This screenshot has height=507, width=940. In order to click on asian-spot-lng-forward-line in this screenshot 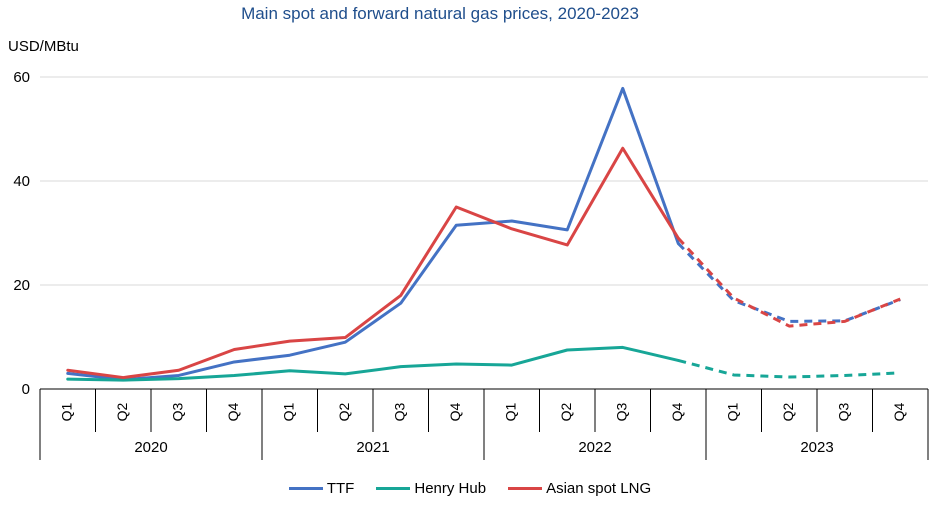, I will do `click(789, 282)`.